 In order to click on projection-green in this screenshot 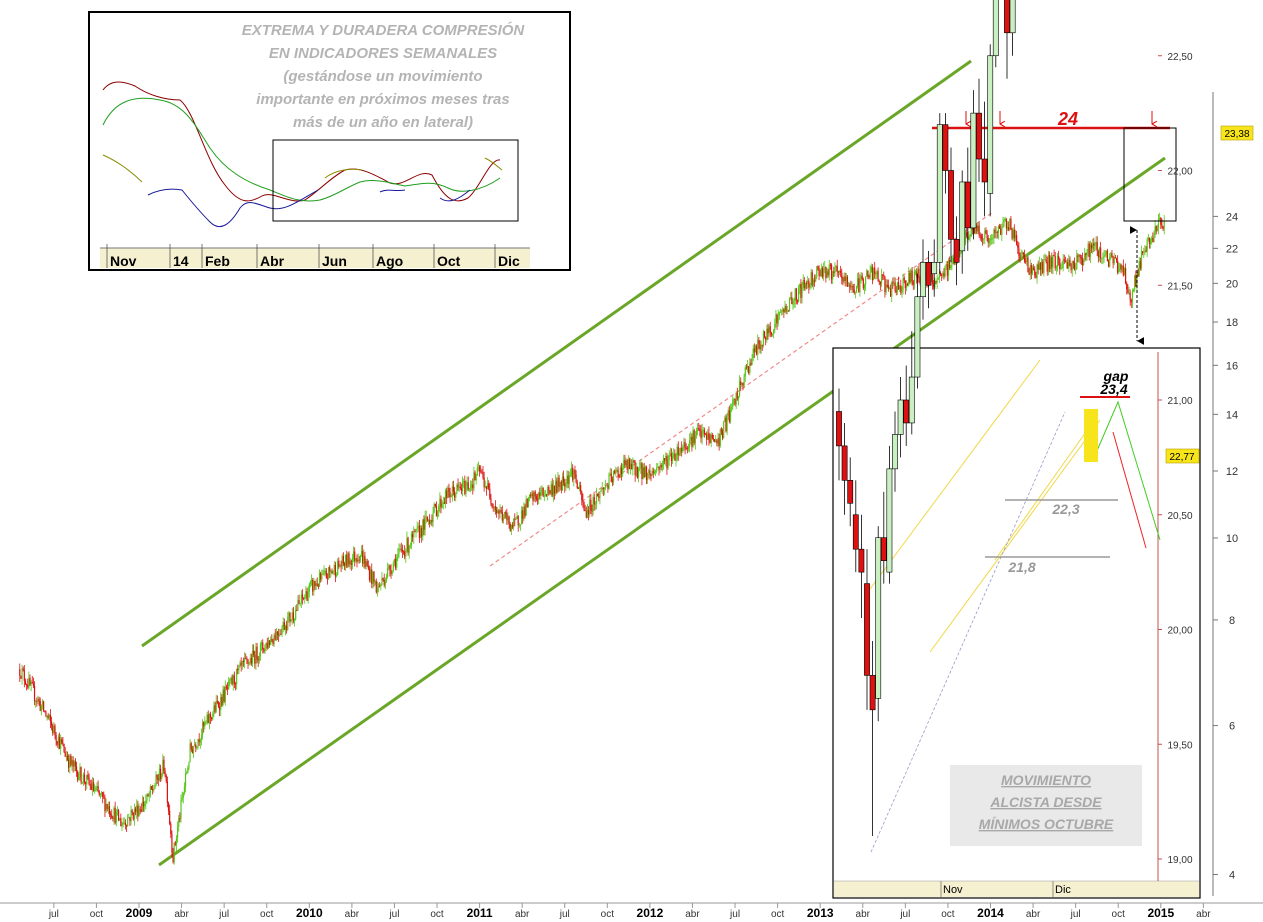, I will do `click(1126, 470)`.